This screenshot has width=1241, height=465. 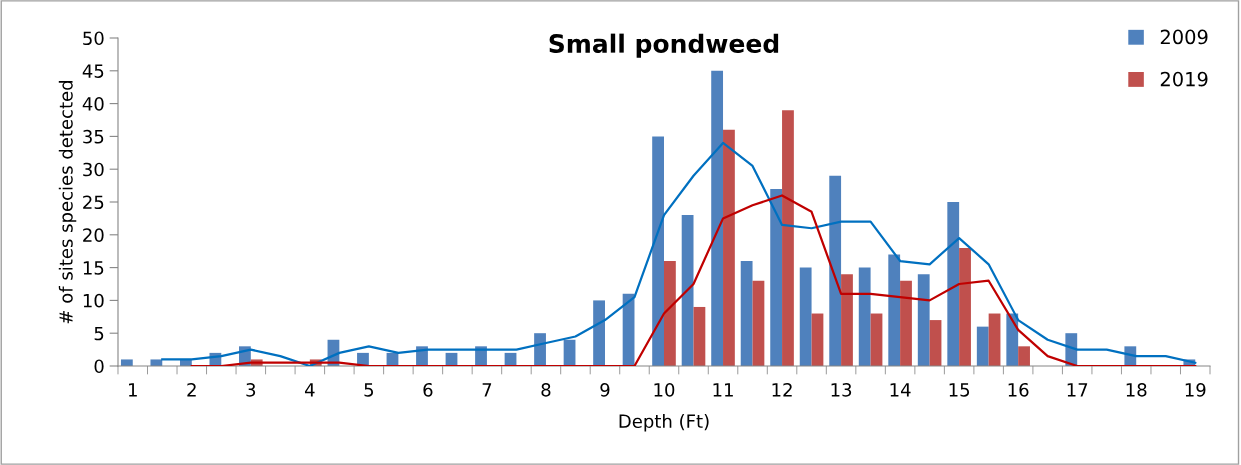 I want to click on y-tick-label: 35, so click(x=93, y=136).